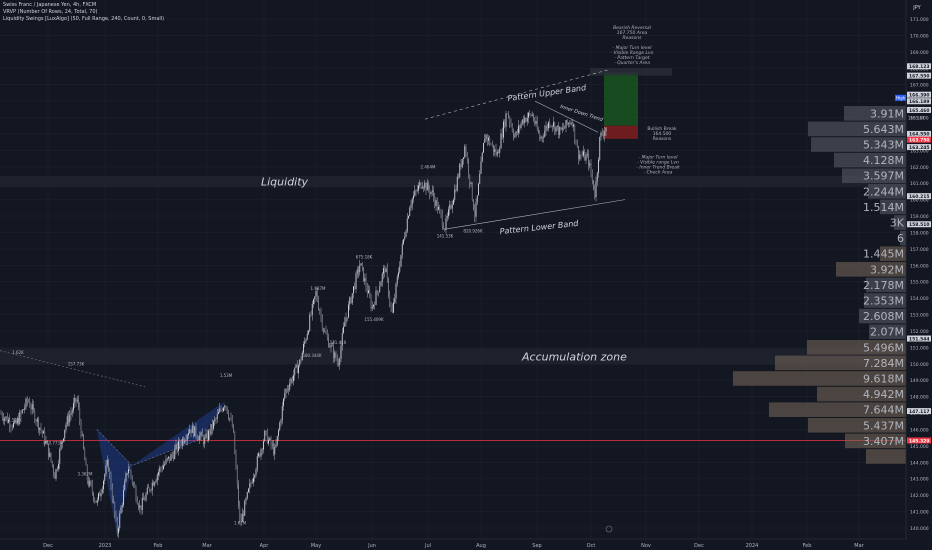  Describe the element at coordinates (883, 394) in the screenshot. I see `volume-label: 4.942M` at that location.